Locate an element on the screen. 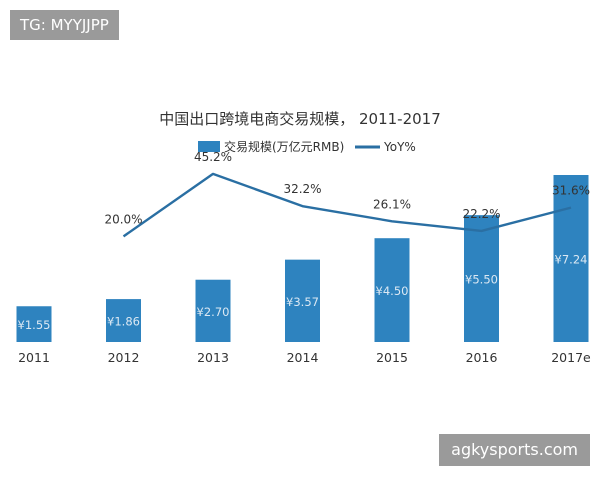 The image size is (600, 480). x-tick-label: 2017e is located at coordinates (571, 357).